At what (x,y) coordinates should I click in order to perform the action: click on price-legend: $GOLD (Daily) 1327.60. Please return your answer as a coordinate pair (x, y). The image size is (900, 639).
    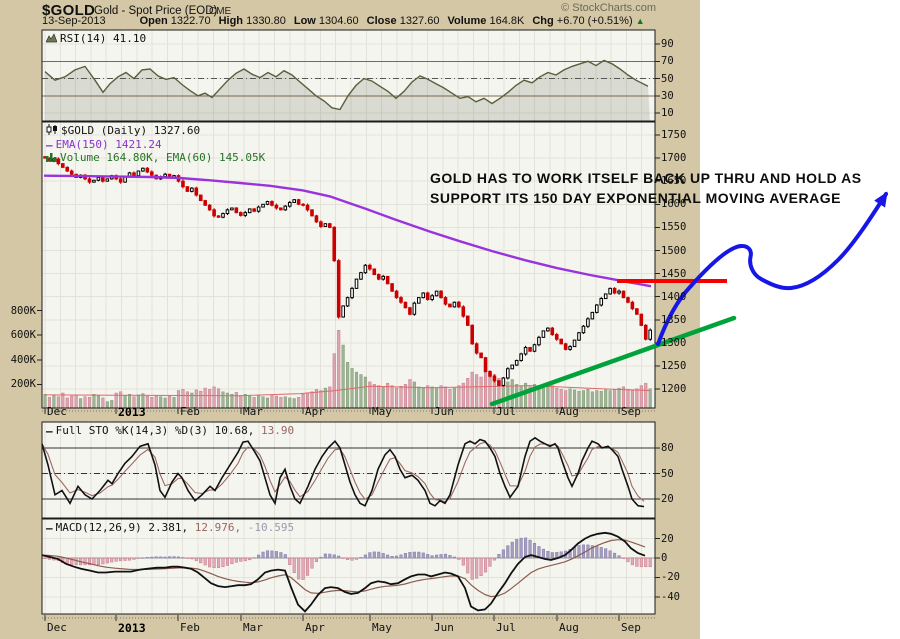
    Looking at the image, I should click on (123, 131).